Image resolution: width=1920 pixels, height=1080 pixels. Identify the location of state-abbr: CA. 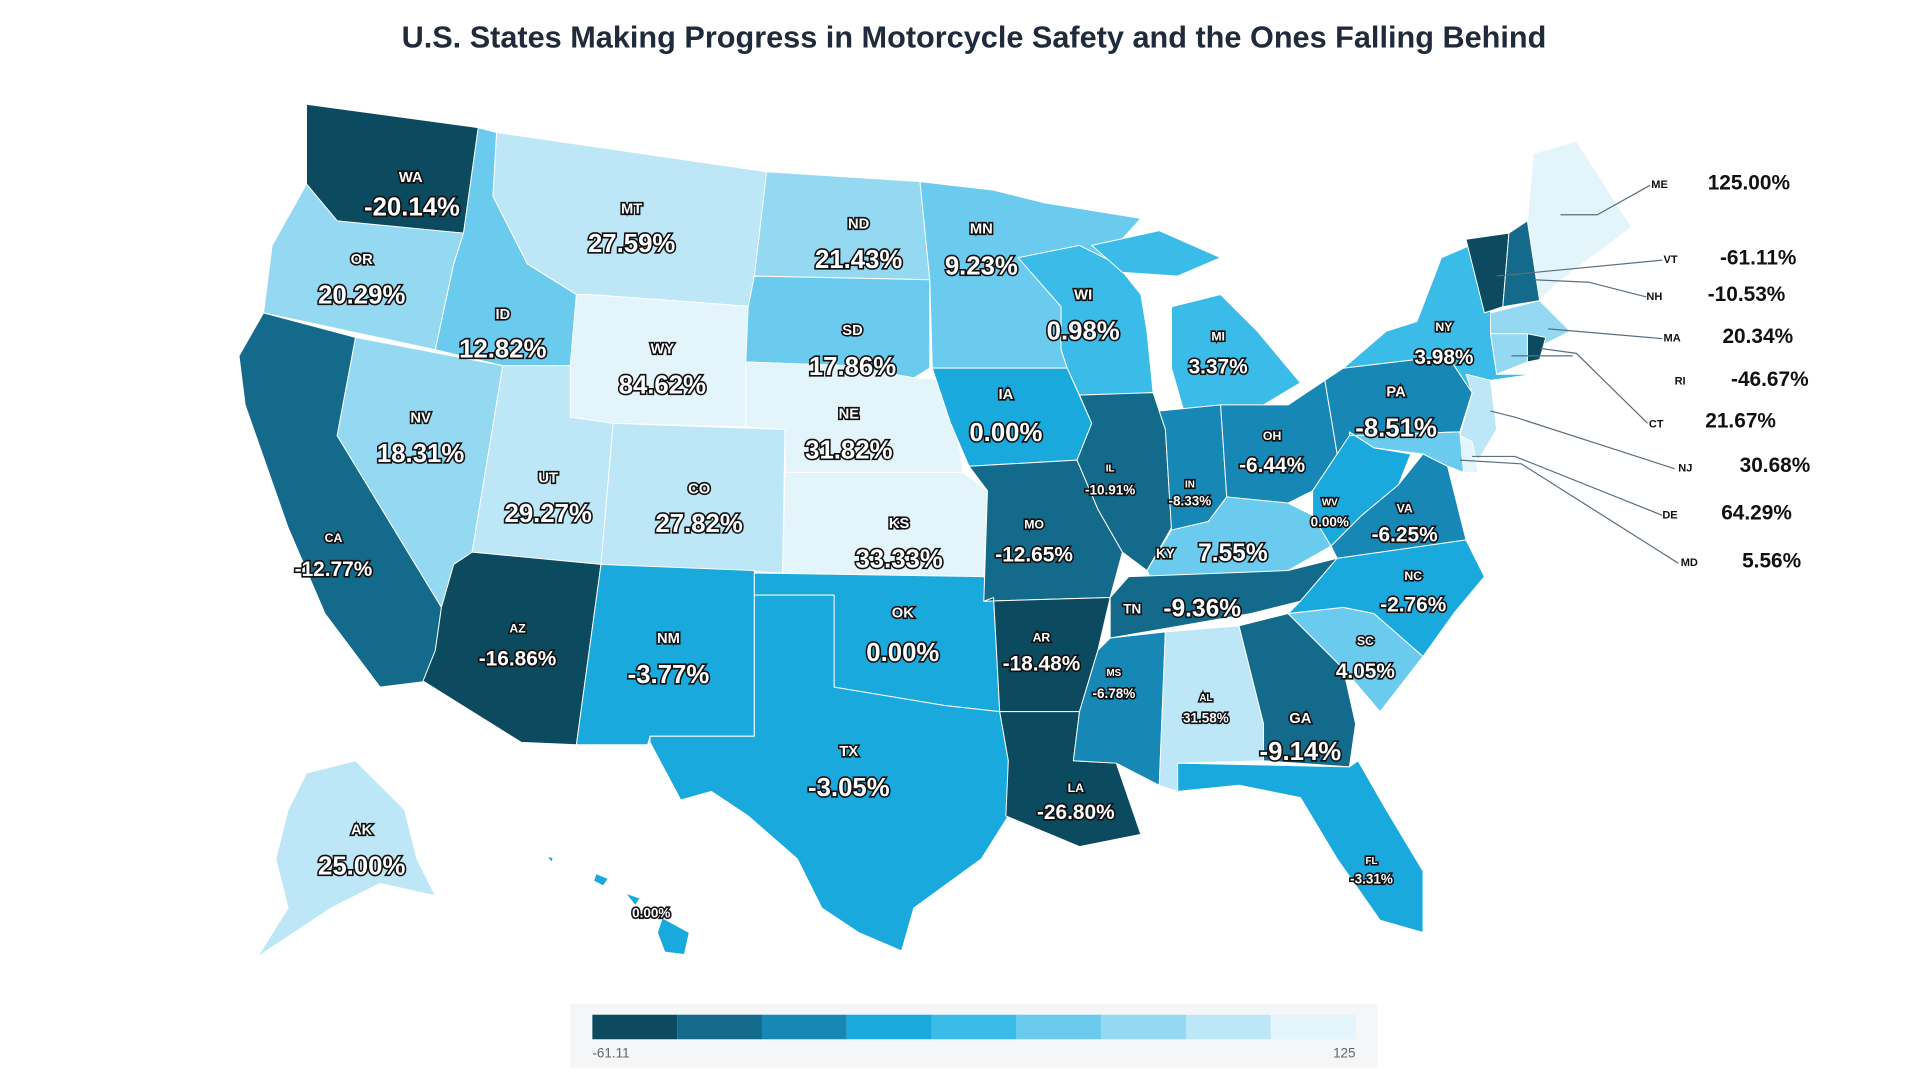
(334, 538).